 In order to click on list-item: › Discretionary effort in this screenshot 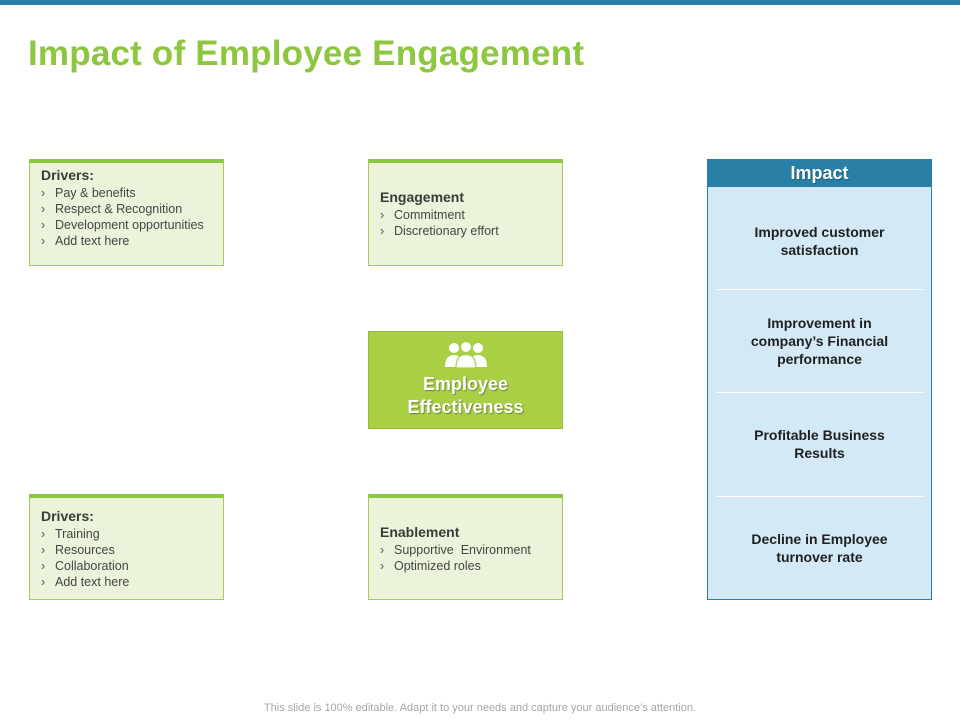, I will do `click(439, 231)`.